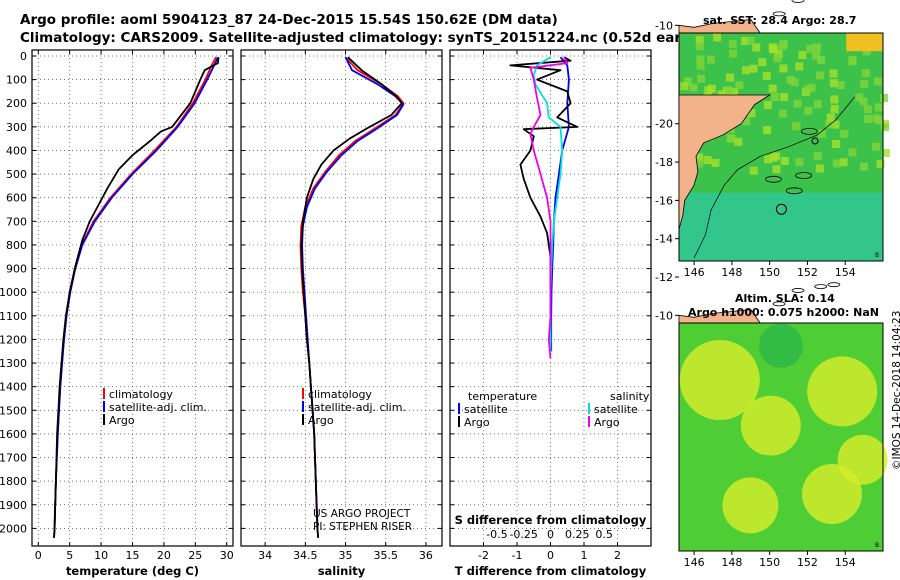 This screenshot has width=900, height=580. I want to click on sla-map-label-1: Altim. SLA: 0.14, so click(785, 298).